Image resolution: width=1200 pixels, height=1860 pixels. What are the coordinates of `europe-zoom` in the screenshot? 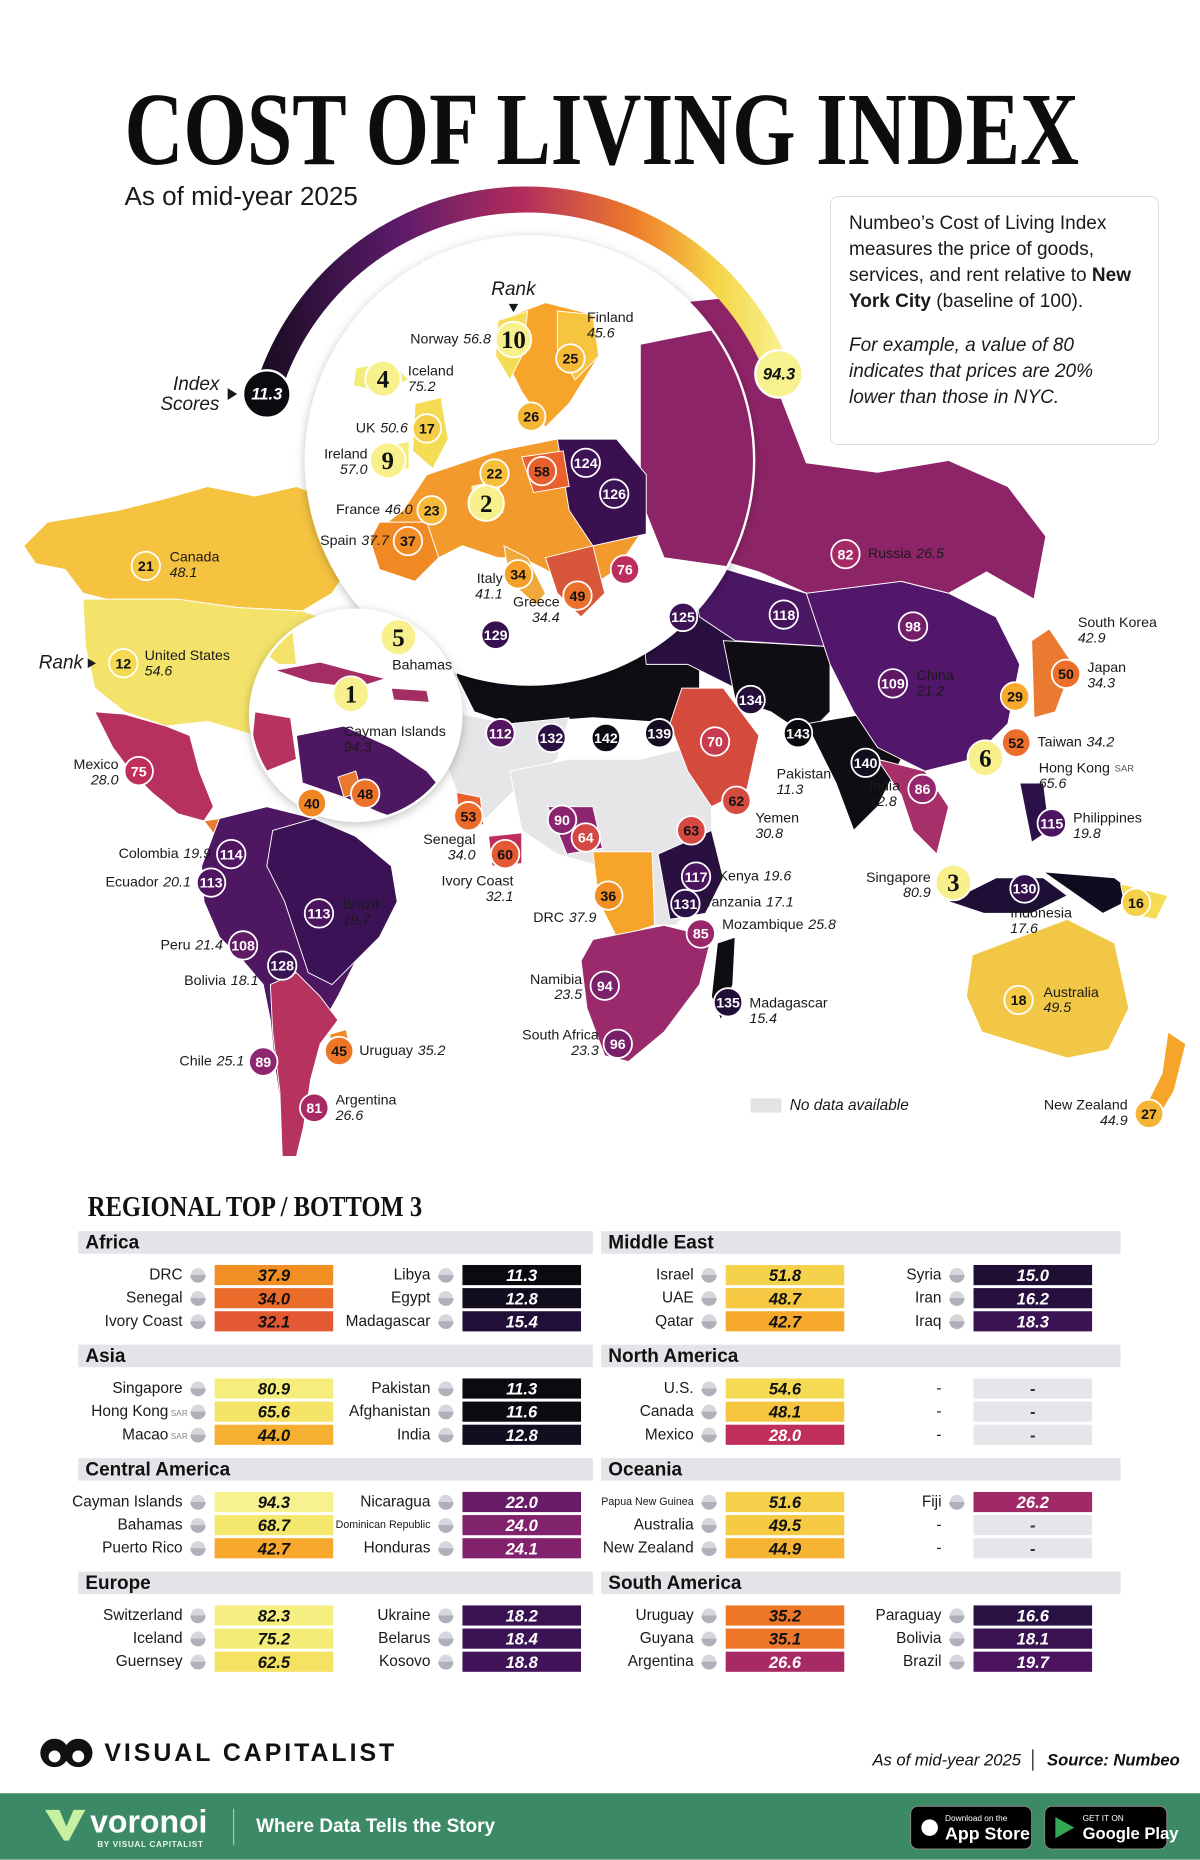 It's located at (552, 460).